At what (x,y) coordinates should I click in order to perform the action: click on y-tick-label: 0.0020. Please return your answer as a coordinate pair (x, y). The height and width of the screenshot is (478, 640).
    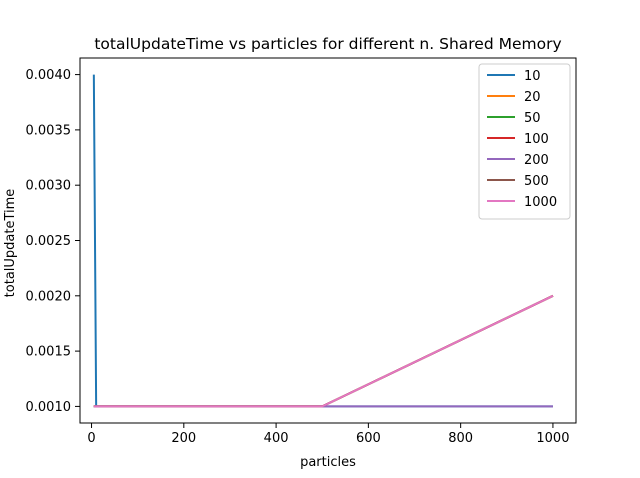
    Looking at the image, I should click on (49, 296).